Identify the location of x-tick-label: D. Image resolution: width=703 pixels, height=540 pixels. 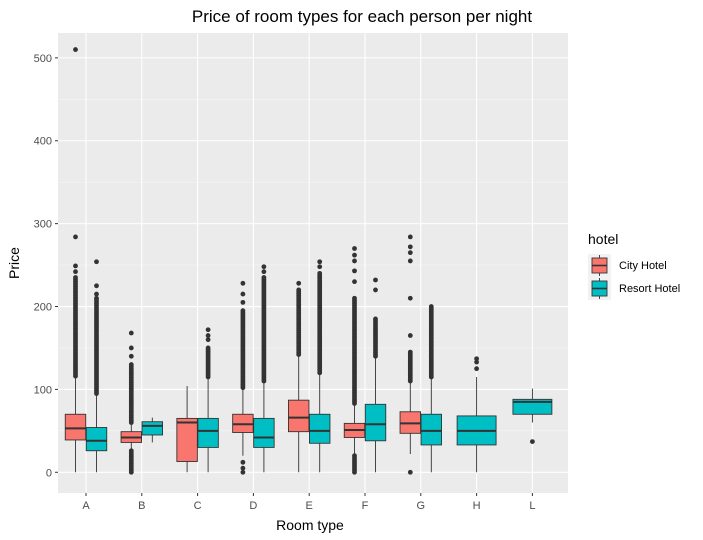
(253, 506).